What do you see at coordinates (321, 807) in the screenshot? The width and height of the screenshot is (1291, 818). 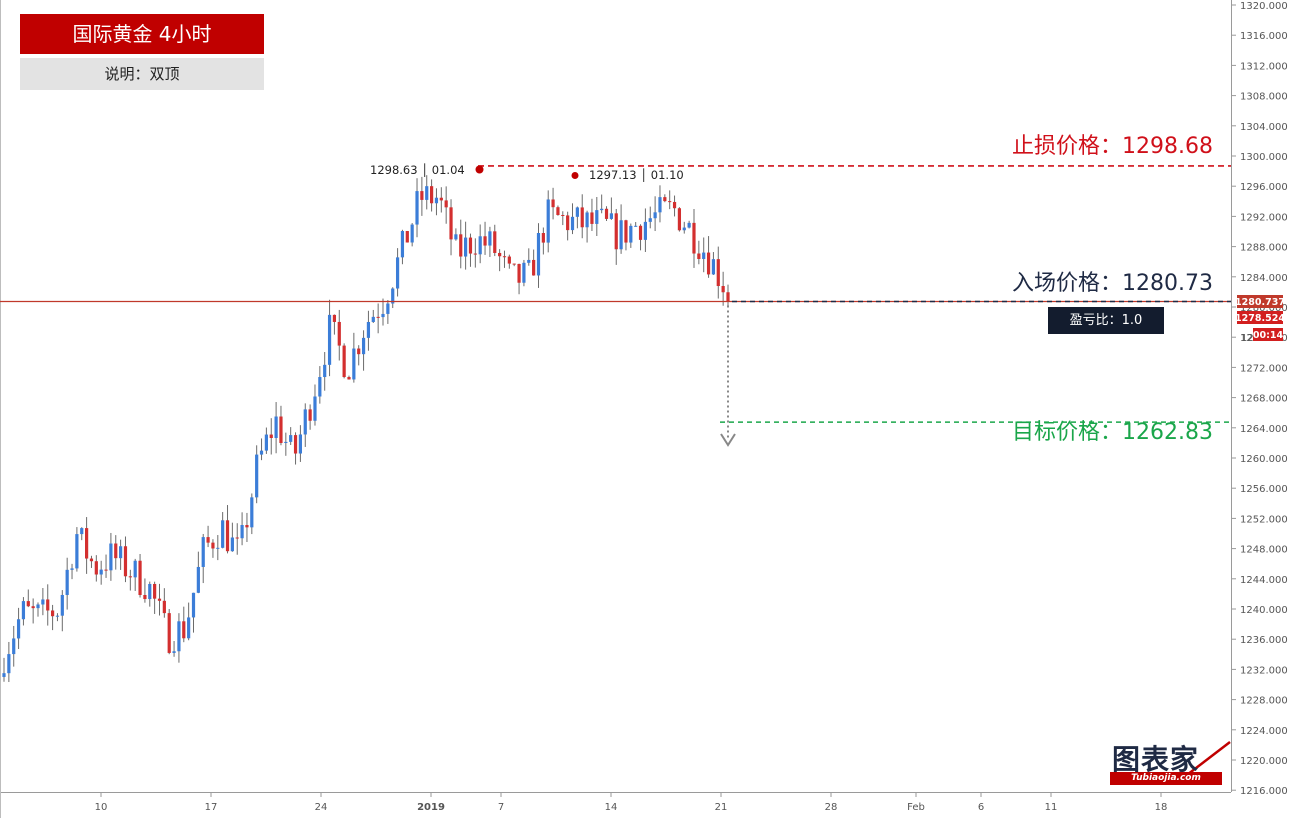 I see `x-tick-label: 24` at bounding box center [321, 807].